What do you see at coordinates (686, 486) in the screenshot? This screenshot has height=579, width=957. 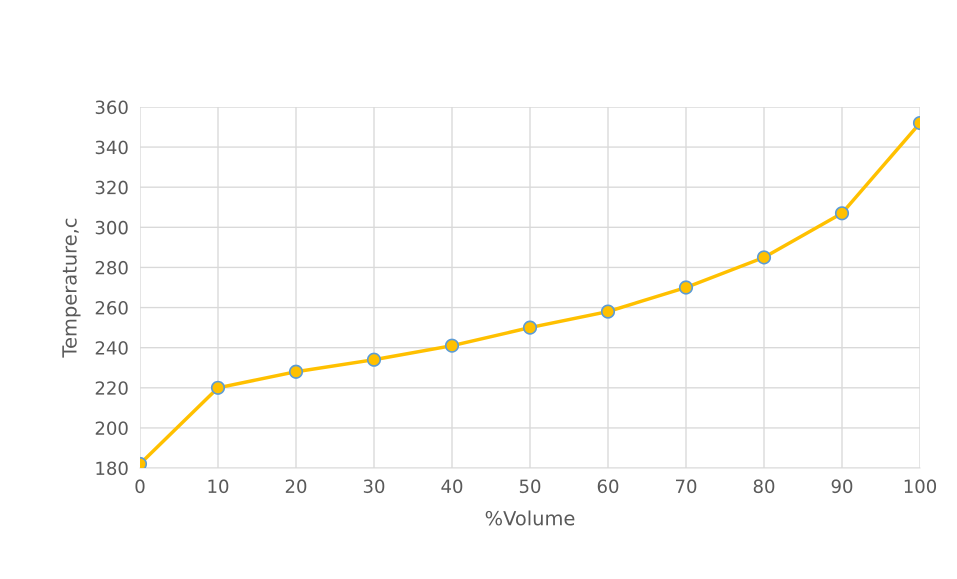 I see `x-tick-label: 70` at bounding box center [686, 486].